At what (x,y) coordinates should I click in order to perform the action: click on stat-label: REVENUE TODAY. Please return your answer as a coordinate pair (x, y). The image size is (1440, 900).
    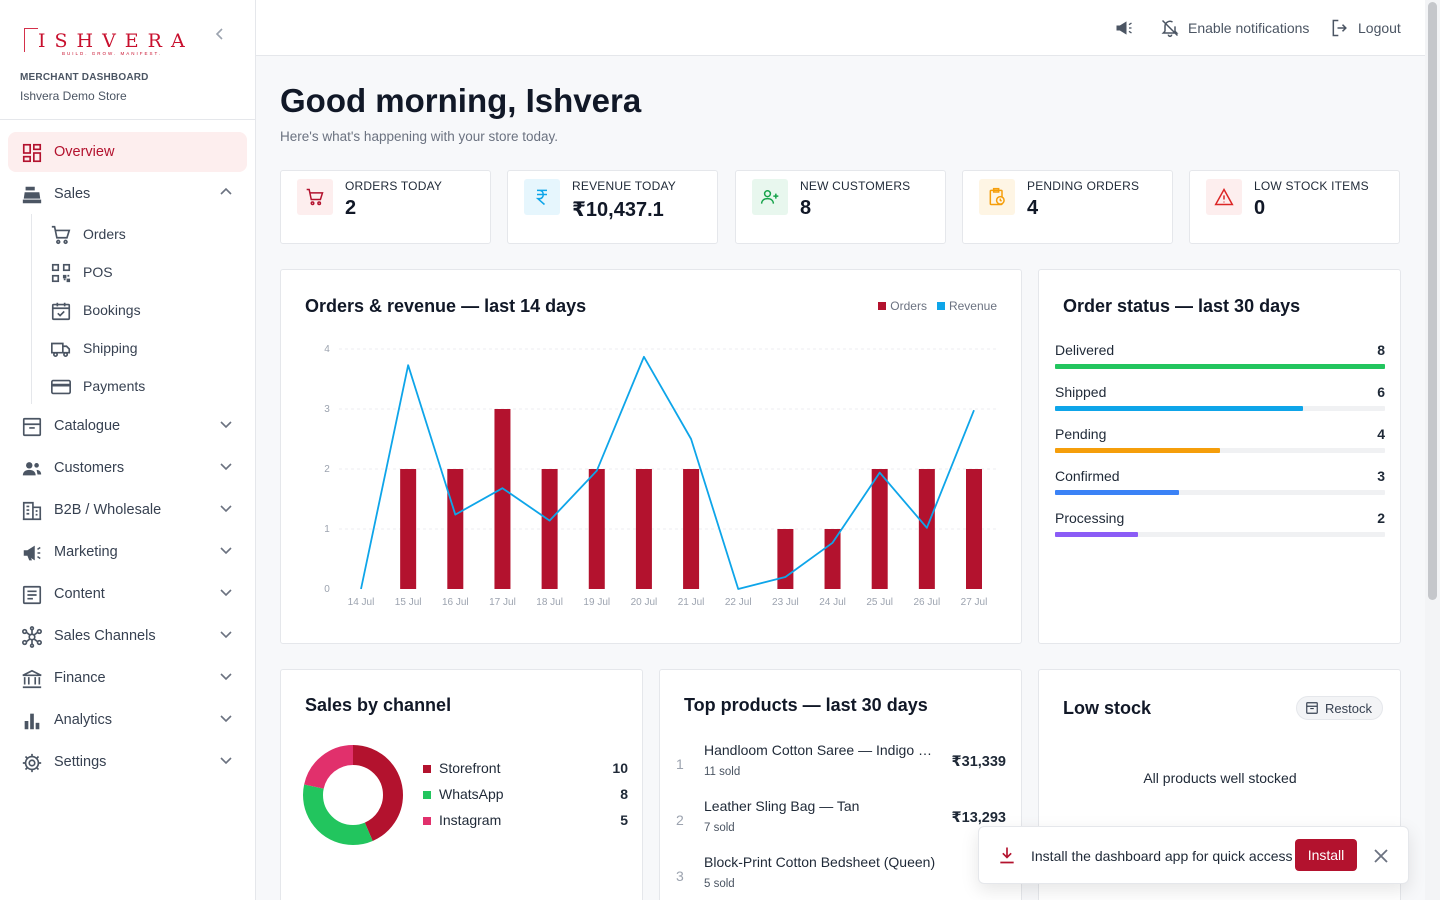
    Looking at the image, I should click on (624, 186).